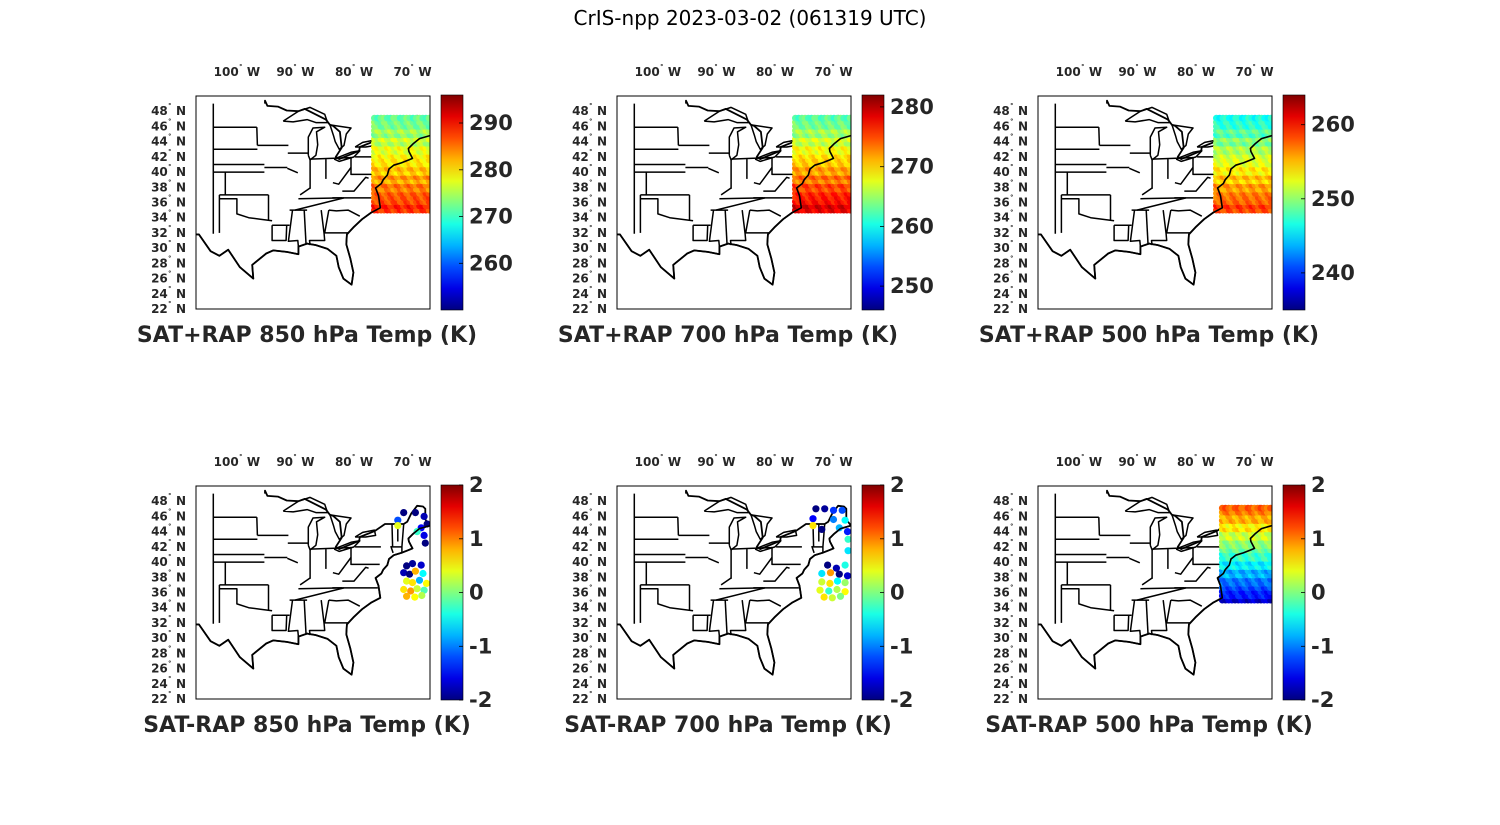 This screenshot has width=1500, height=825. What do you see at coordinates (1318, 593) in the screenshot?
I see `colorbar-tick-label: 0` at bounding box center [1318, 593].